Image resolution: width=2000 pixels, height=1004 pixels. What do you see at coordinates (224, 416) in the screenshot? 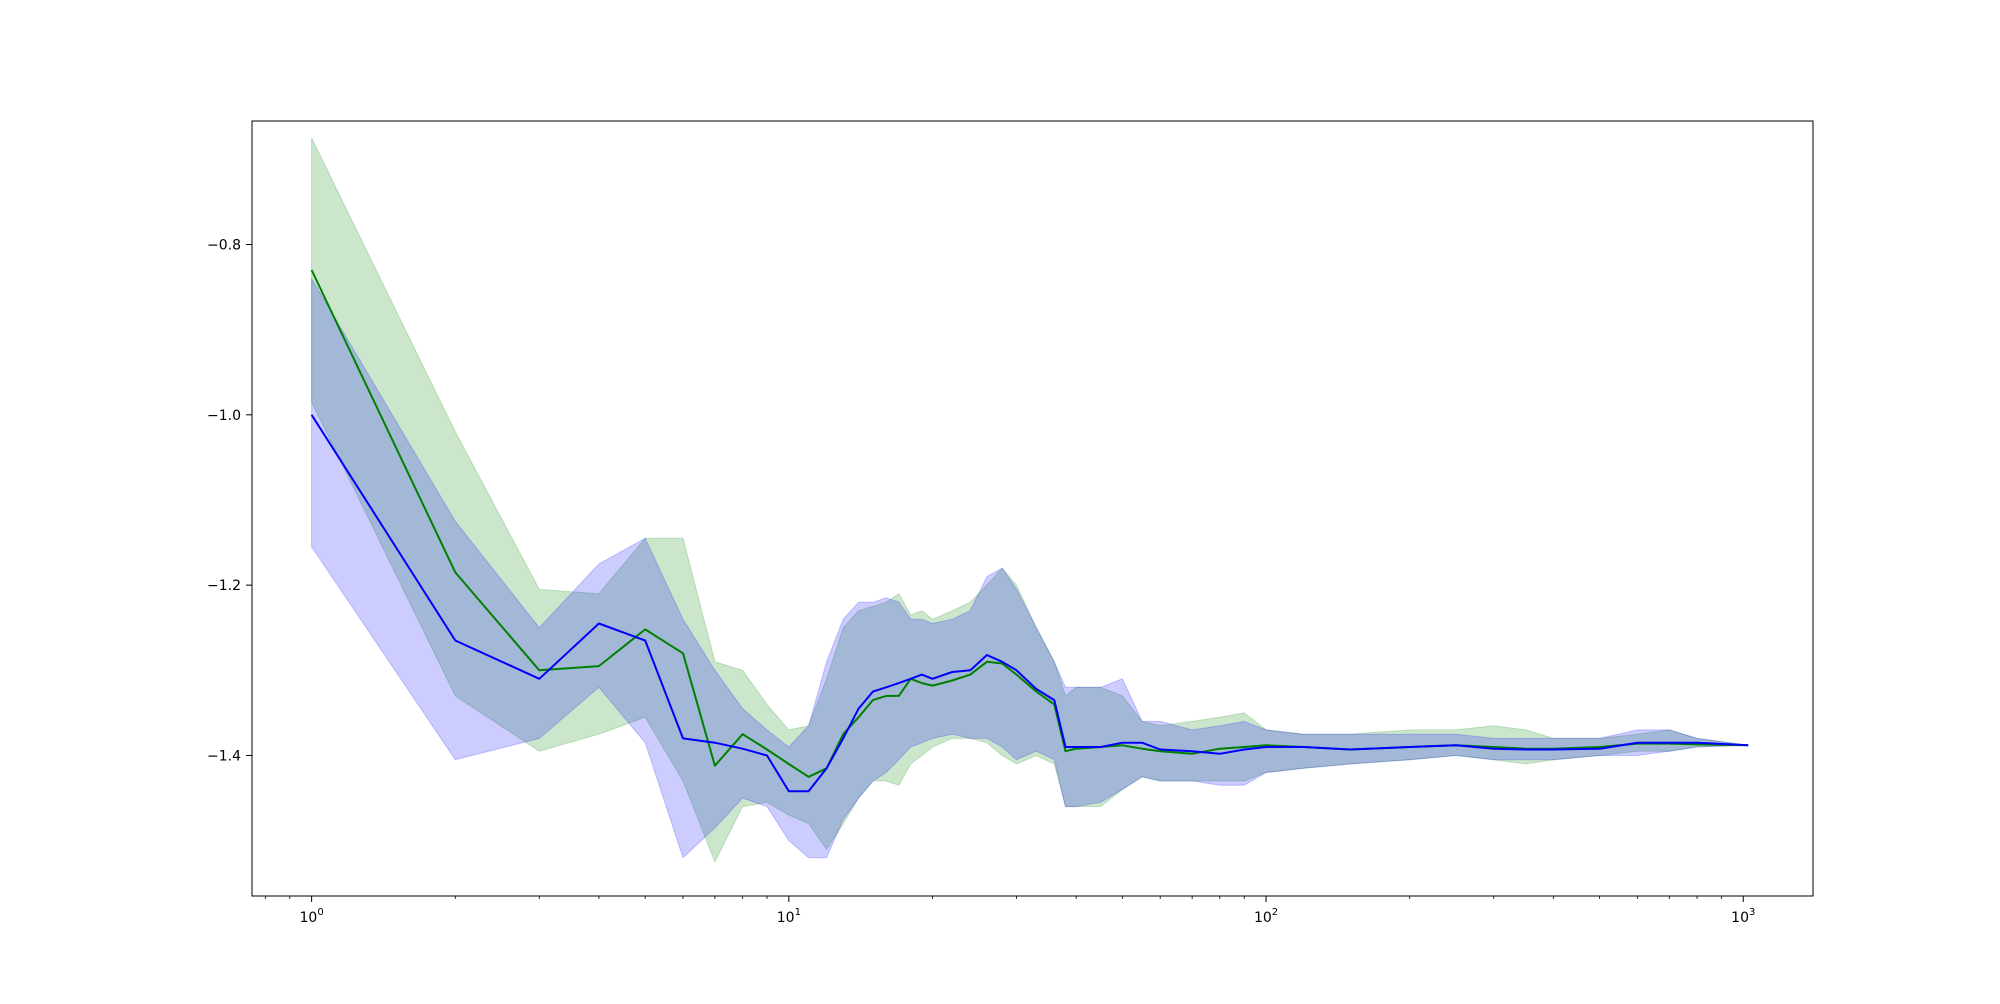
I see `y-tick-label: −1.0` at bounding box center [224, 416].